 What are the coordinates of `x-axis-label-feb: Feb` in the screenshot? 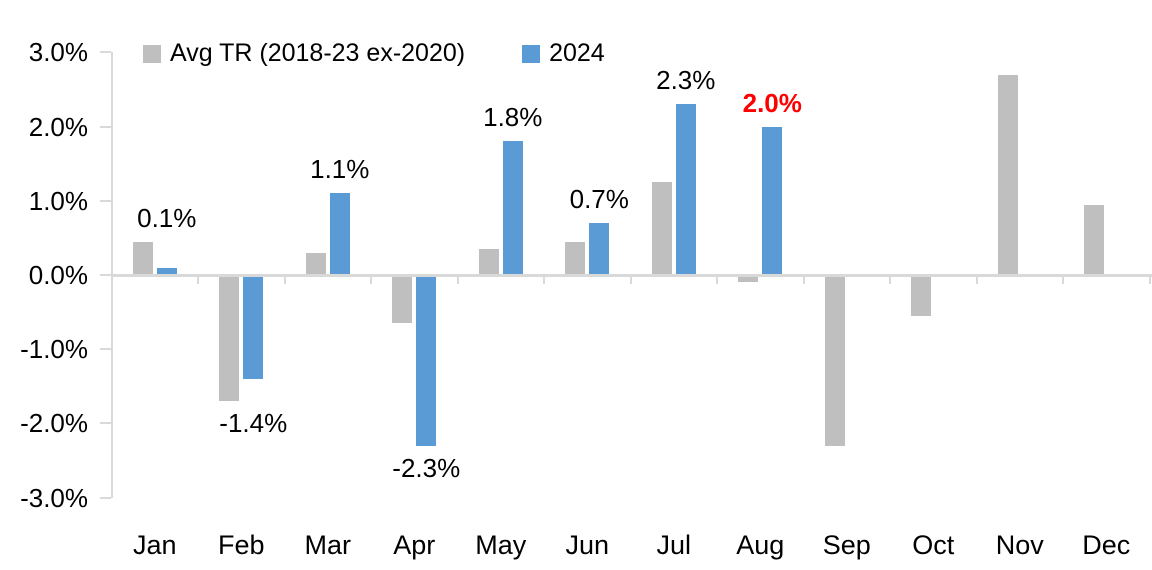 It's located at (241, 545).